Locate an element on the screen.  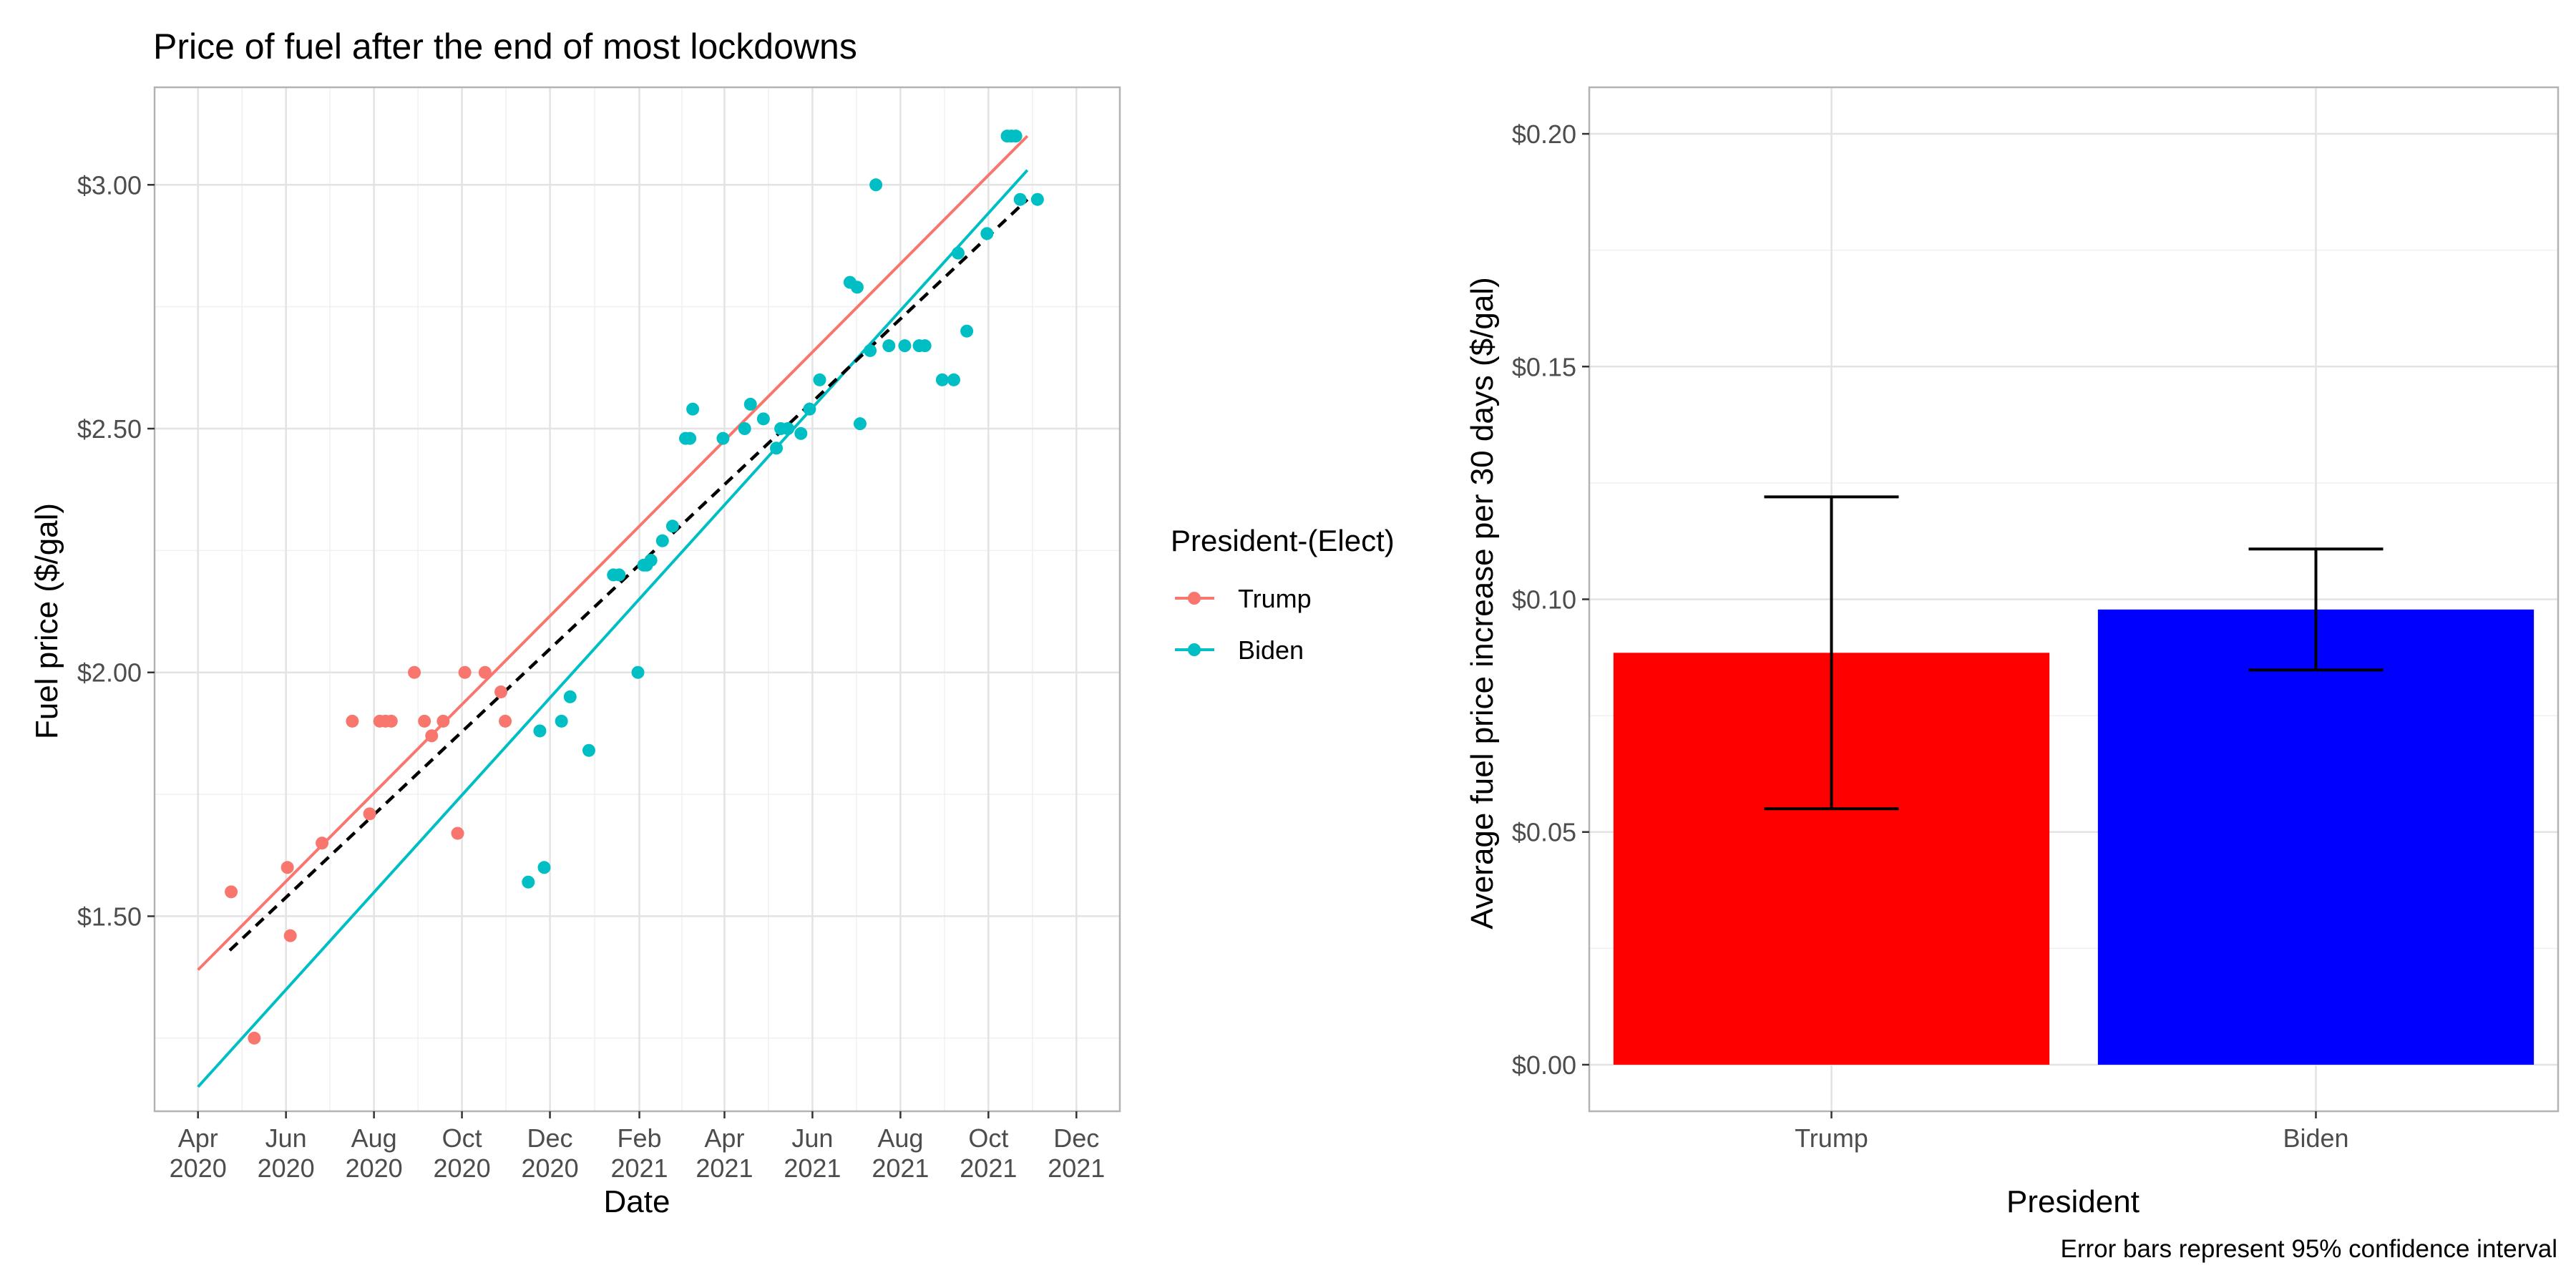
bar-x-ticks: Trump Biden is located at coordinates (2072, 1132).